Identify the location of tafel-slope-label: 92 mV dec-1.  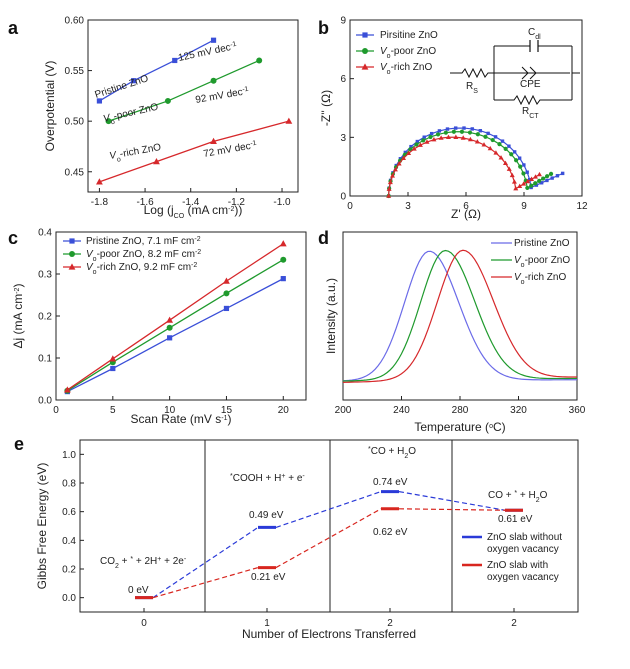
(222, 95).